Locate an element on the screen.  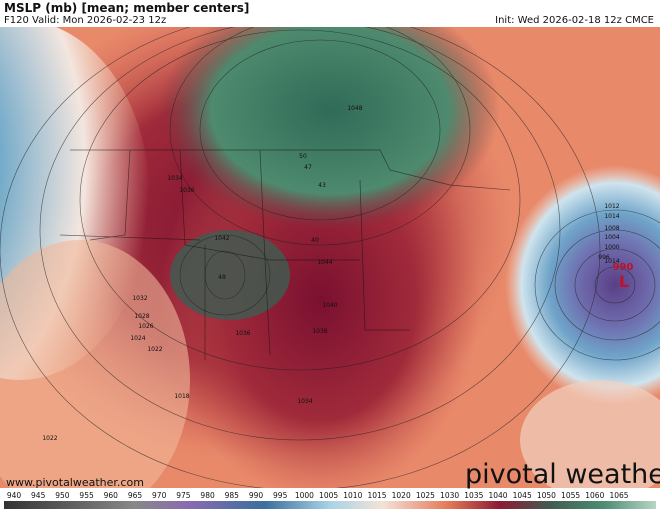
init-time: Init: Wed 2026-02-18 12z CMCE is located at coordinates (574, 20).